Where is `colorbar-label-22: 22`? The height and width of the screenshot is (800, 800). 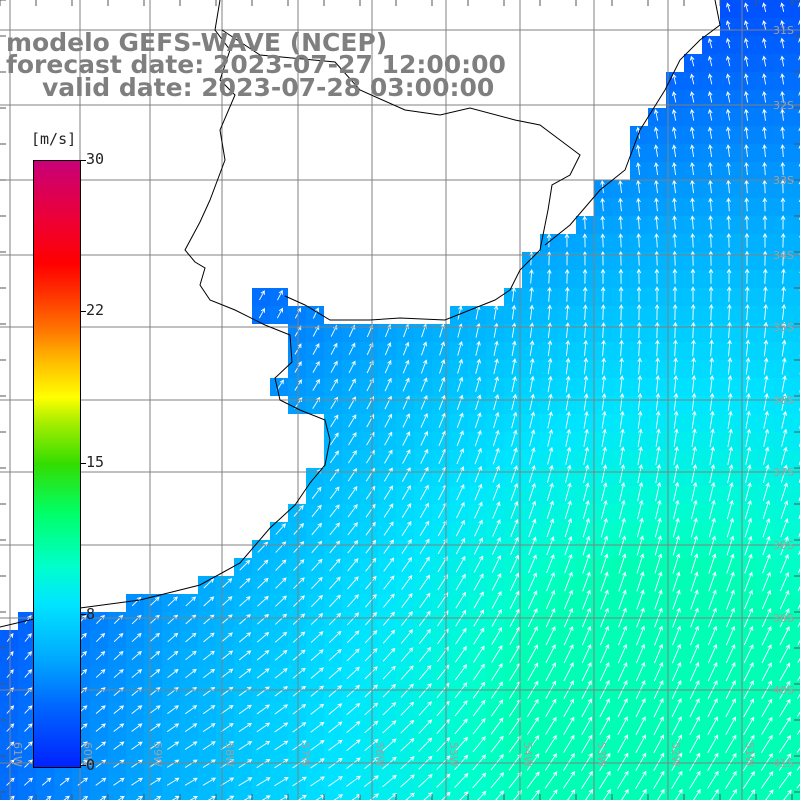 colorbar-label-22: 22 is located at coordinates (95, 310).